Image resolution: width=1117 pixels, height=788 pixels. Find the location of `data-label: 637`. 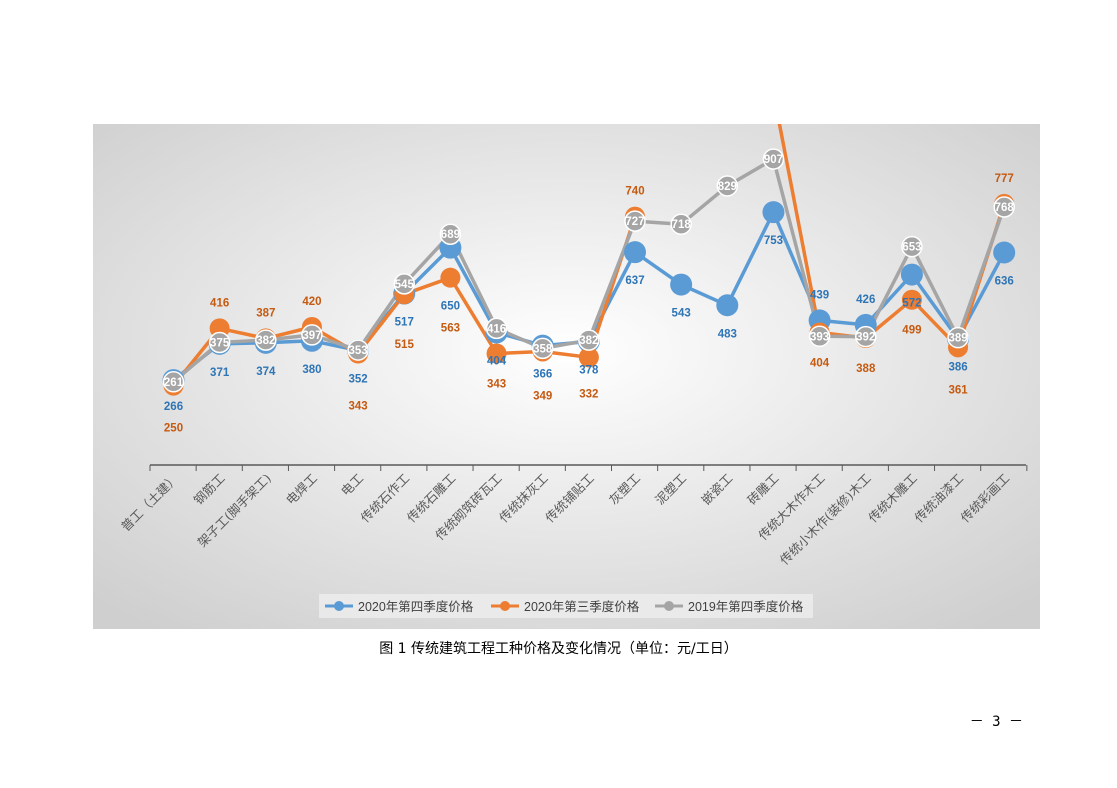

data-label: 637 is located at coordinates (634, 281).